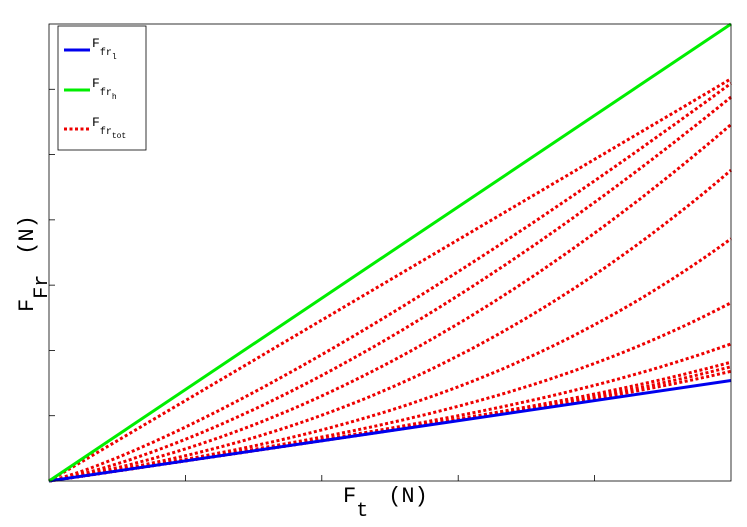  What do you see at coordinates (34, 263) in the screenshot?
I see `y-axis-label: FFr (N)` at bounding box center [34, 263].